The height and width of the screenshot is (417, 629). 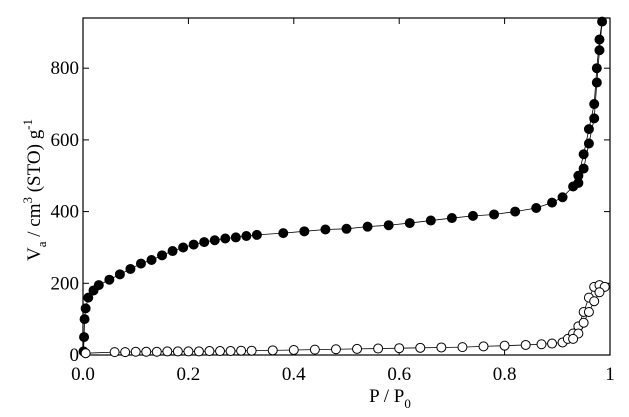 I want to click on y-tick-label: 400, so click(x=65, y=212).